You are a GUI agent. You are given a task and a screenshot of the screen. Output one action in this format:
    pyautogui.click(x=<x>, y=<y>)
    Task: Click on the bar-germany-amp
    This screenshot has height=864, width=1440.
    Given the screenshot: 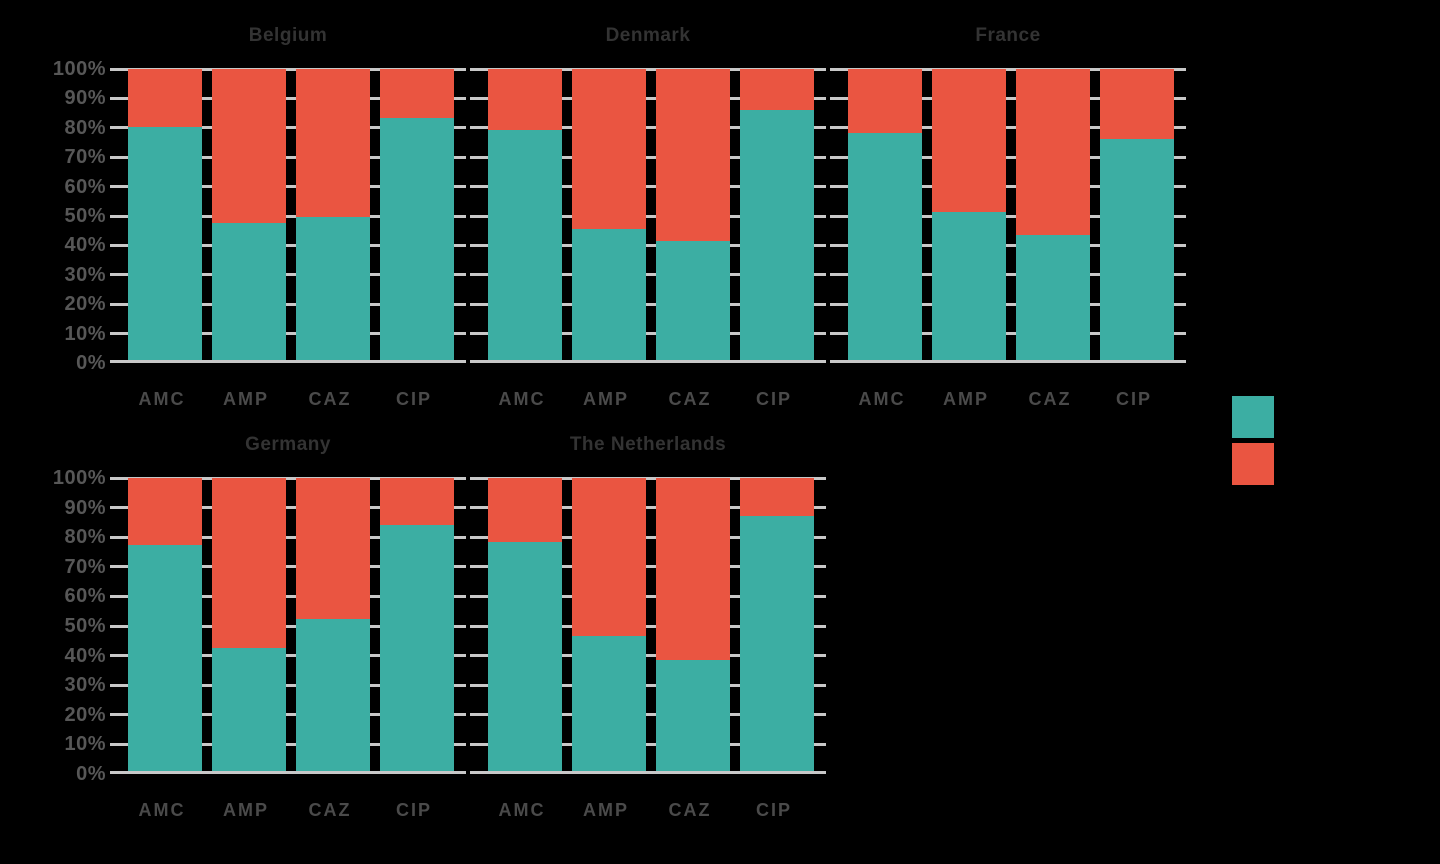 What is the action you would take?
    pyautogui.click(x=249, y=624)
    